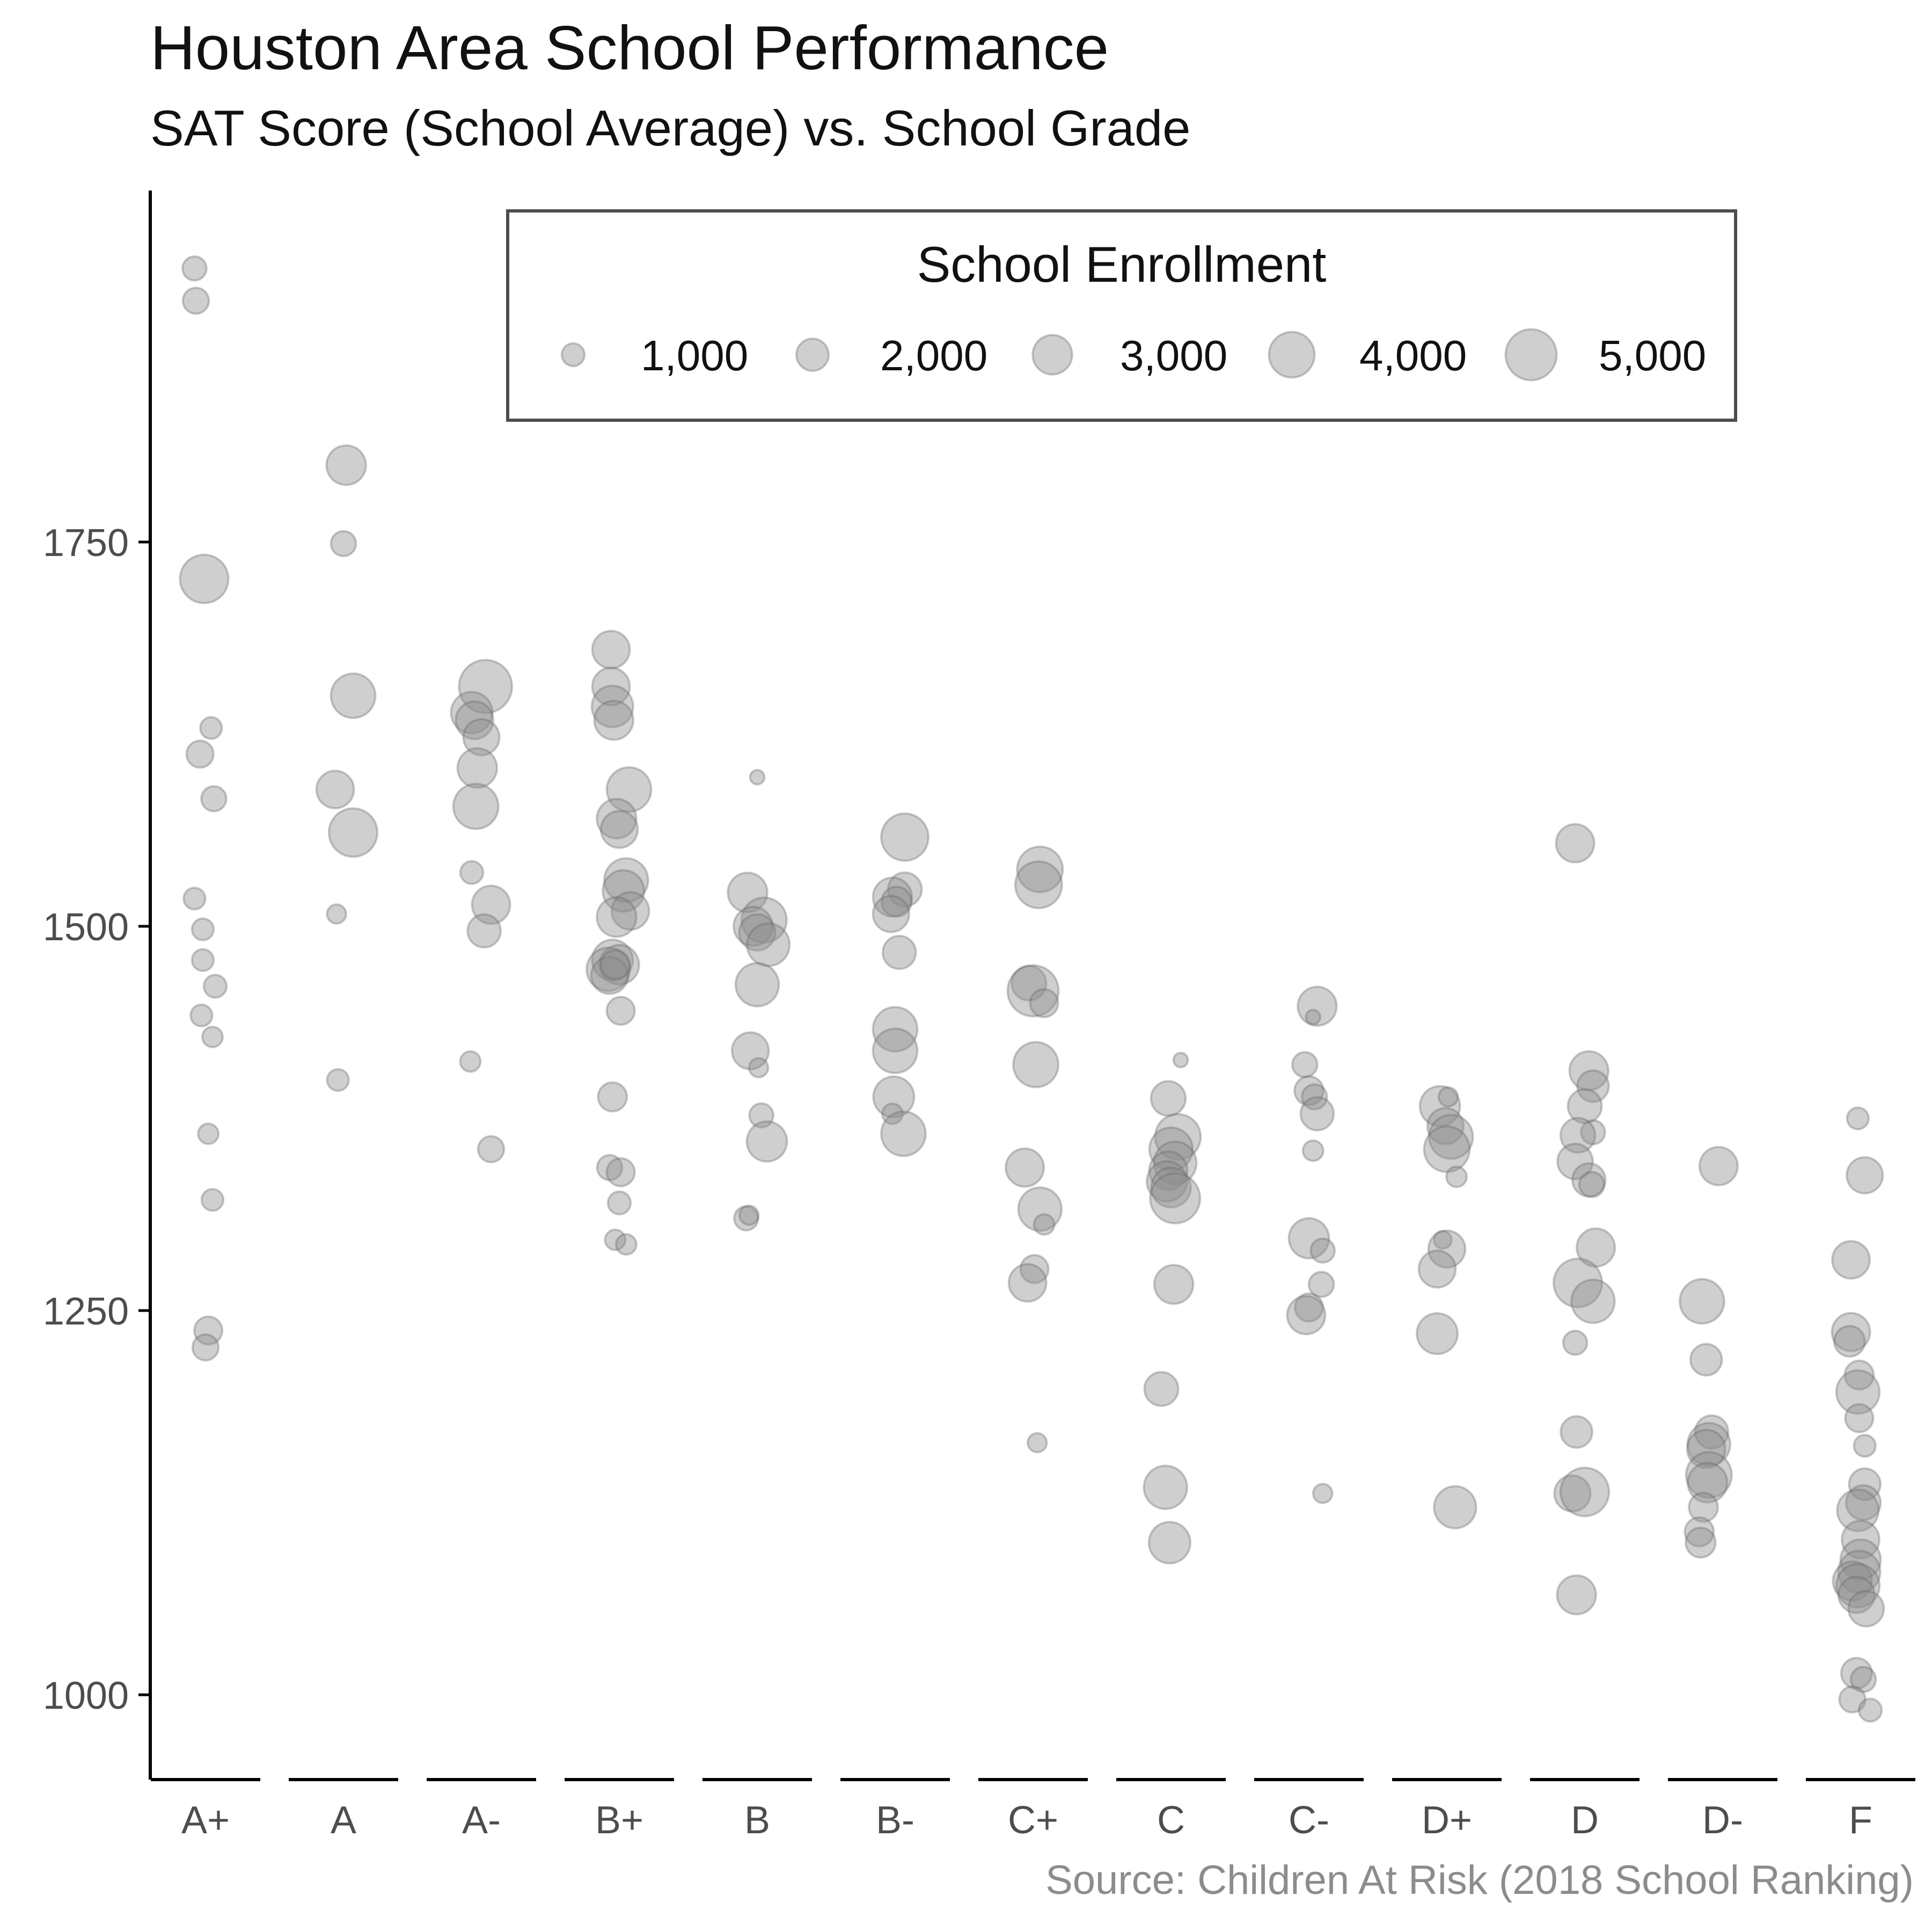 This screenshot has height=1932, width=1932. I want to click on x-tick-label: D+, so click(1447, 1820).